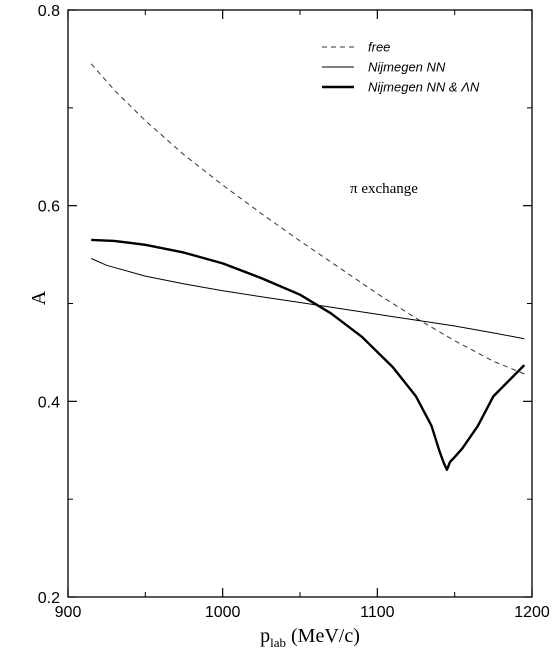 This screenshot has width=557, height=654. What do you see at coordinates (265, 636) in the screenshot?
I see `x-axis-label-main: p` at bounding box center [265, 636].